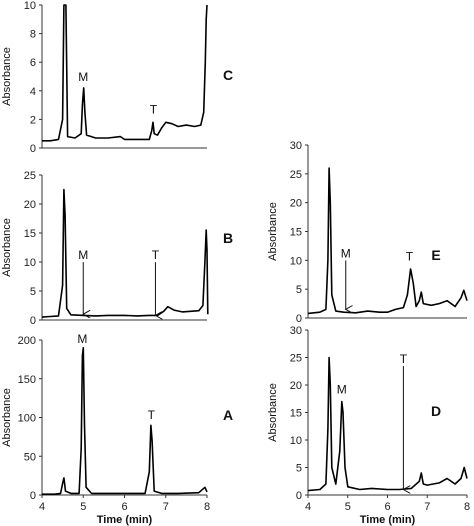 Image resolution: width=474 pixels, height=526 pixels. I want to click on chart-panel-b: 0 5 10 15 20 25 Absorbance B M T, so click(117, 248).